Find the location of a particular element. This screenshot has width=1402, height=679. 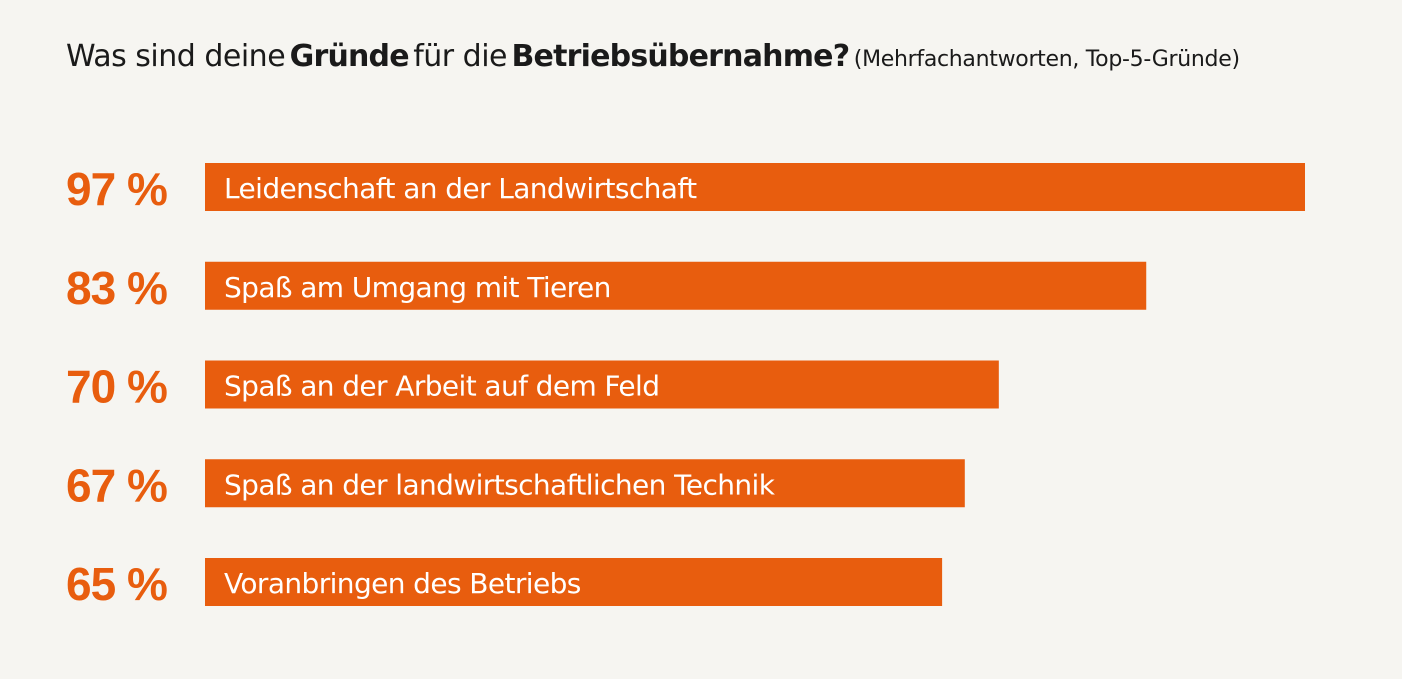

bar-row: 97 % Leidenschaft an der Landwirtschaft is located at coordinates (685, 189).